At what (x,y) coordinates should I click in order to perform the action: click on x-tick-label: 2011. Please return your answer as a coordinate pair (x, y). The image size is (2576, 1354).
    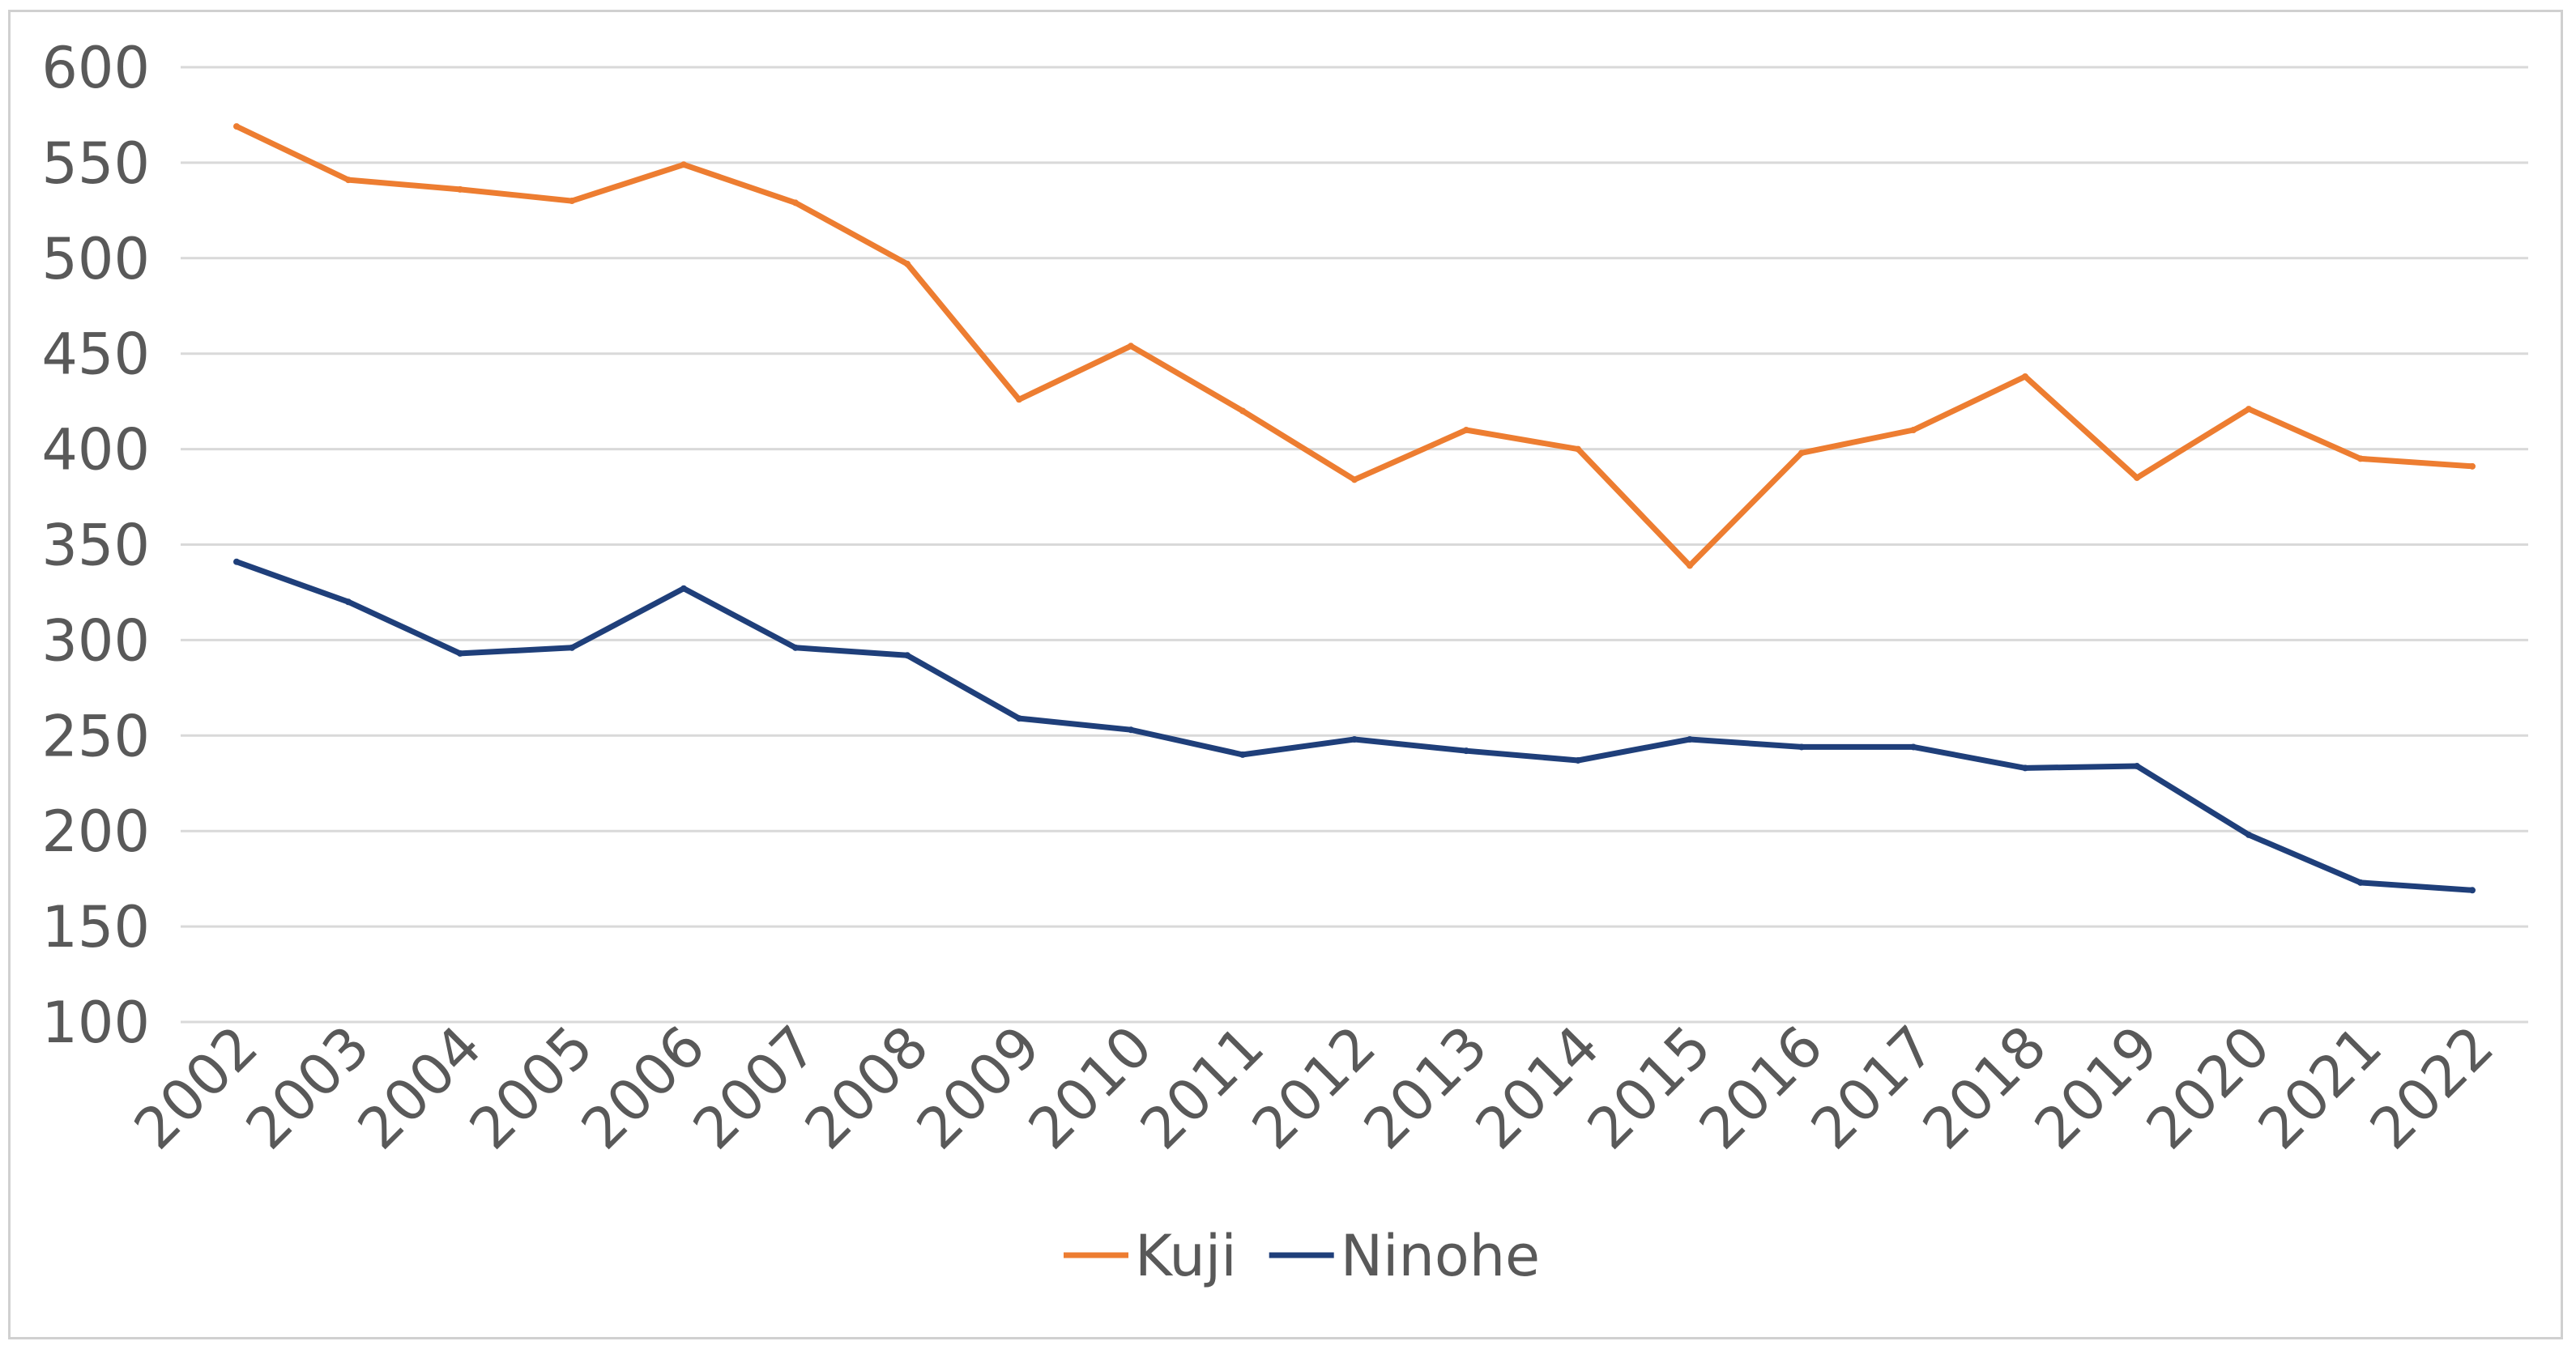
    Looking at the image, I should click on (1202, 1087).